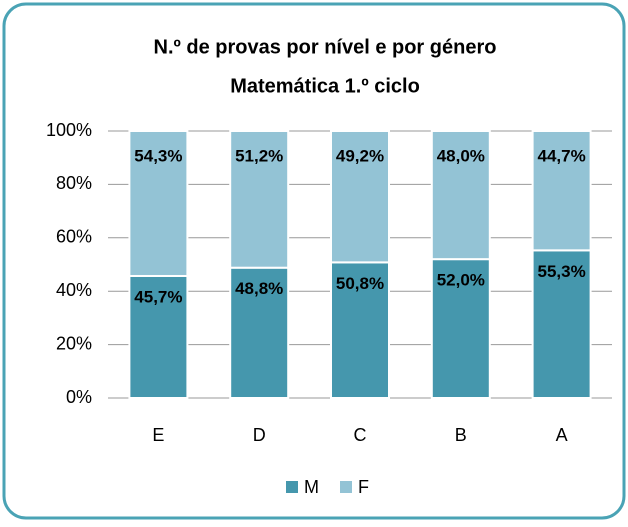 This screenshot has width=628, height=527. What do you see at coordinates (74, 290) in the screenshot?
I see `y-tick-label: 40%` at bounding box center [74, 290].